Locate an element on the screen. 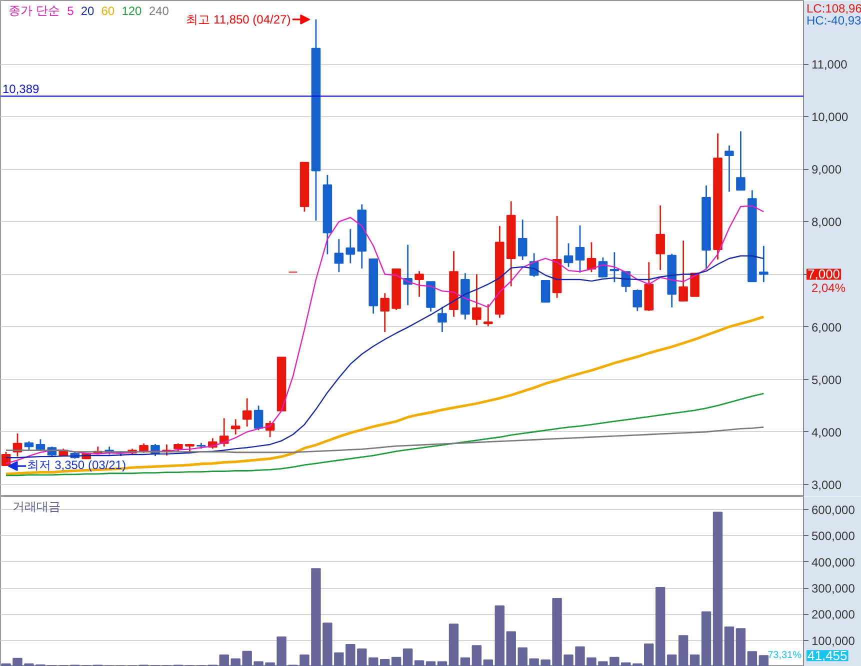 The width and height of the screenshot is (861, 666). y-tick-label: 500,000 is located at coordinates (834, 536).